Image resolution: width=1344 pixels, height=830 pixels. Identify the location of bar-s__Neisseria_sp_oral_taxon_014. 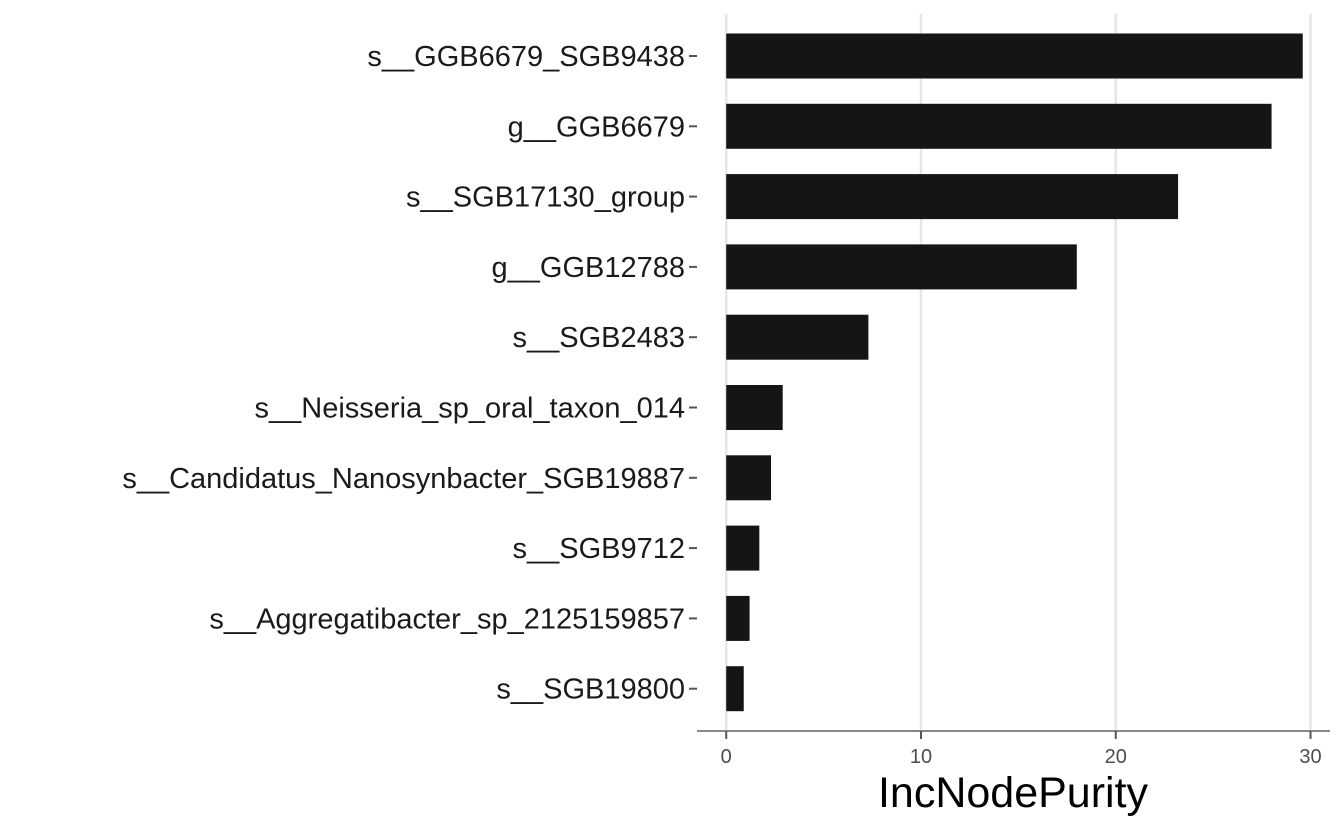
(754, 407).